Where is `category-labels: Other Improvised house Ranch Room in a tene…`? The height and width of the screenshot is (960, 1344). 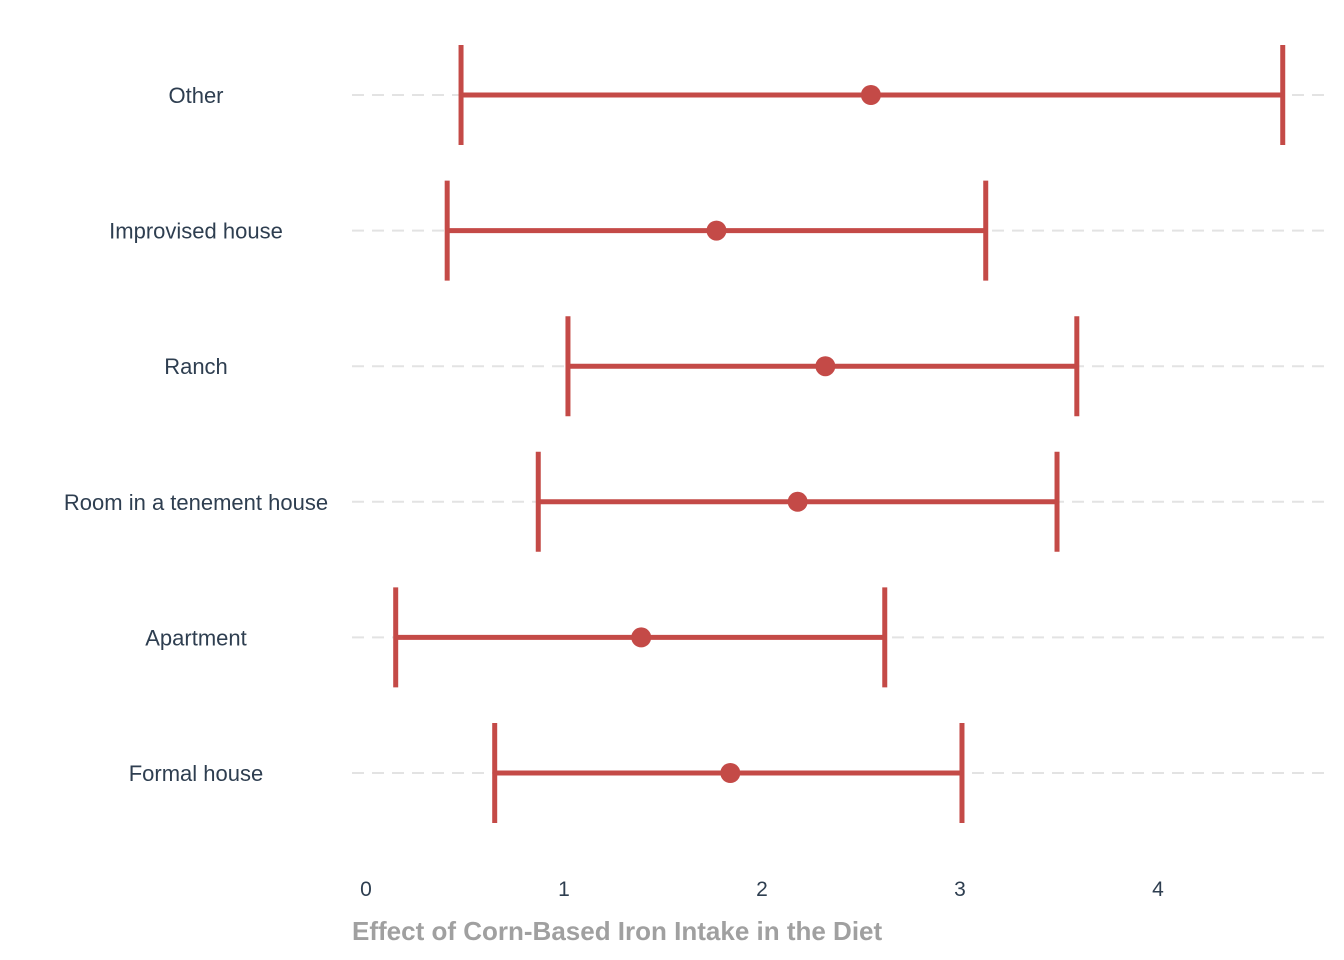
category-labels: Other Improvised house Ranch Room in a tene… is located at coordinates (196, 434).